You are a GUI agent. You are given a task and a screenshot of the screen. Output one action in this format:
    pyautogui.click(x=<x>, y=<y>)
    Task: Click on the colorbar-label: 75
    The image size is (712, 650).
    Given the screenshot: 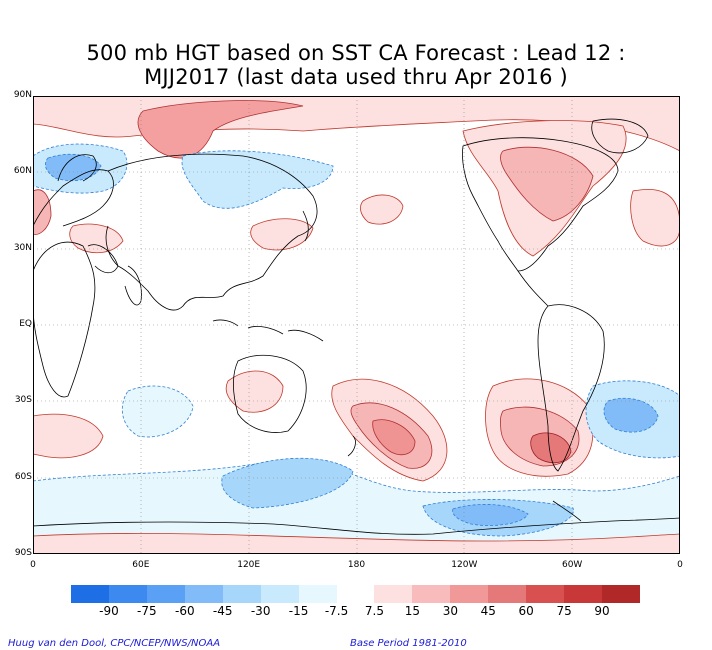 What is the action you would take?
    pyautogui.click(x=564, y=611)
    